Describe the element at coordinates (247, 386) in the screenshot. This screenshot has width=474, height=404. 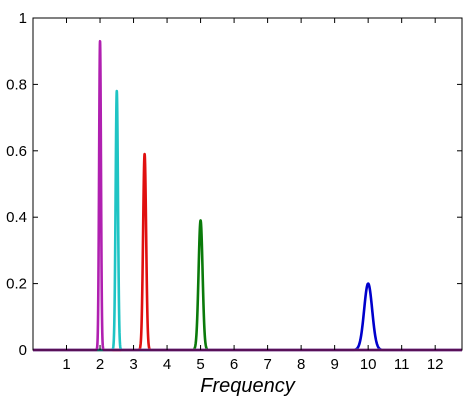
I see `x-axis-title: Frequency` at that location.